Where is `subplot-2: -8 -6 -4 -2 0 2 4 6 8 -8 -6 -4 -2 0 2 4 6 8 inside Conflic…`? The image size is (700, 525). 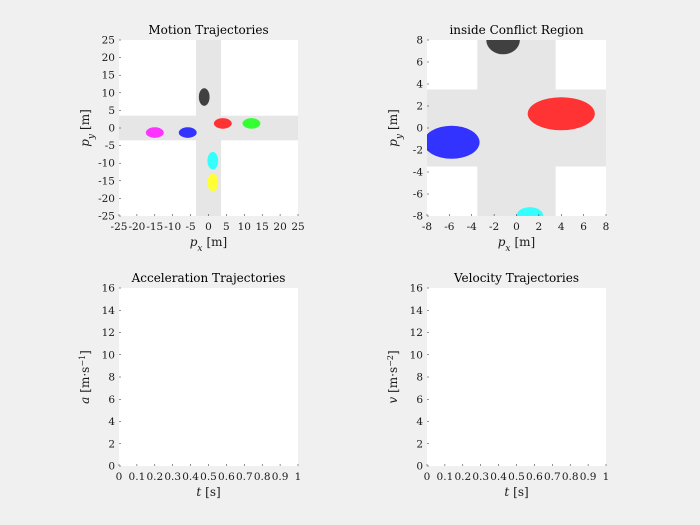 subplot-2: -8 -6 -4 -2 0 2 4 6 8 -8 -6 -4 -2 0 2 4 6 8 inside Conflic… is located at coordinates (497, 138).